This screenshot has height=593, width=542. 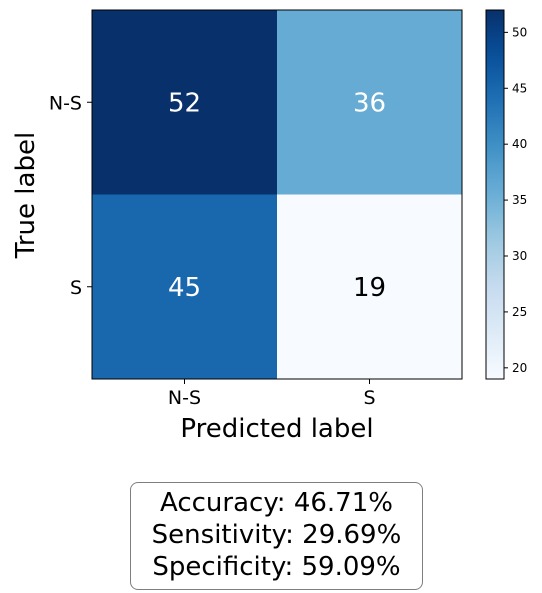 What do you see at coordinates (70, 195) in the screenshot?
I see `y-axis-ticks: N-S S` at bounding box center [70, 195].